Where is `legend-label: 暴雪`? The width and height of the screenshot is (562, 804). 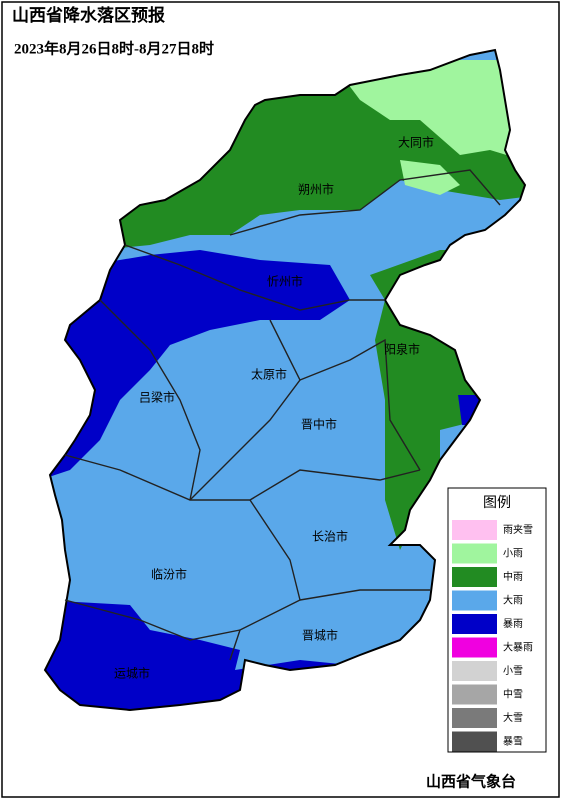 legend-label: 暴雪 is located at coordinates (513, 742).